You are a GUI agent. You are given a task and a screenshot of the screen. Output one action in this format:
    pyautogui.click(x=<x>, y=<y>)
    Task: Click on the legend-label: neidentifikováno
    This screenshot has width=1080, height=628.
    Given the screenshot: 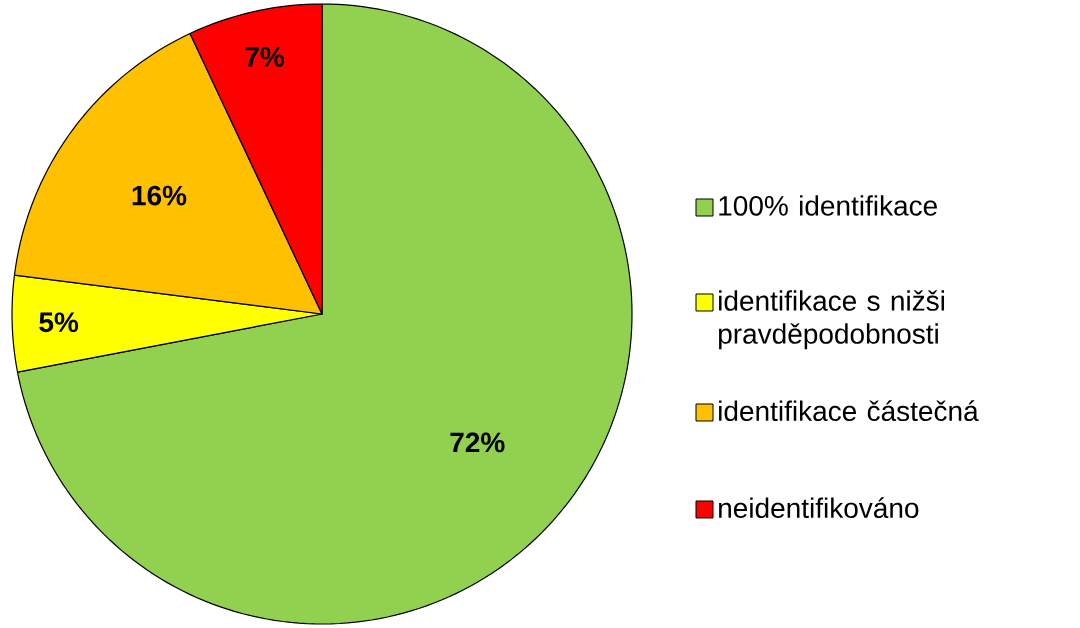 What is the action you would take?
    pyautogui.click(x=819, y=508)
    